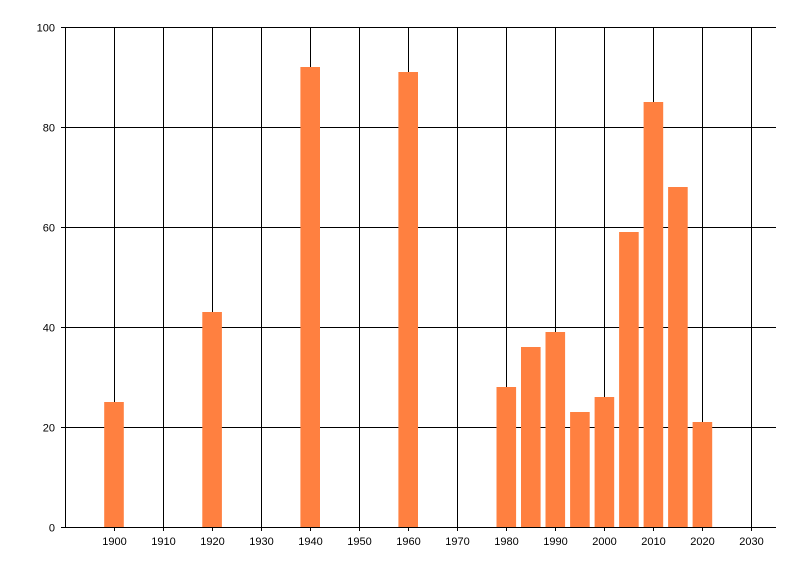 The width and height of the screenshot is (800, 576). Describe the element at coordinates (49, 229) in the screenshot. I see `y-tick-label: 60` at that location.